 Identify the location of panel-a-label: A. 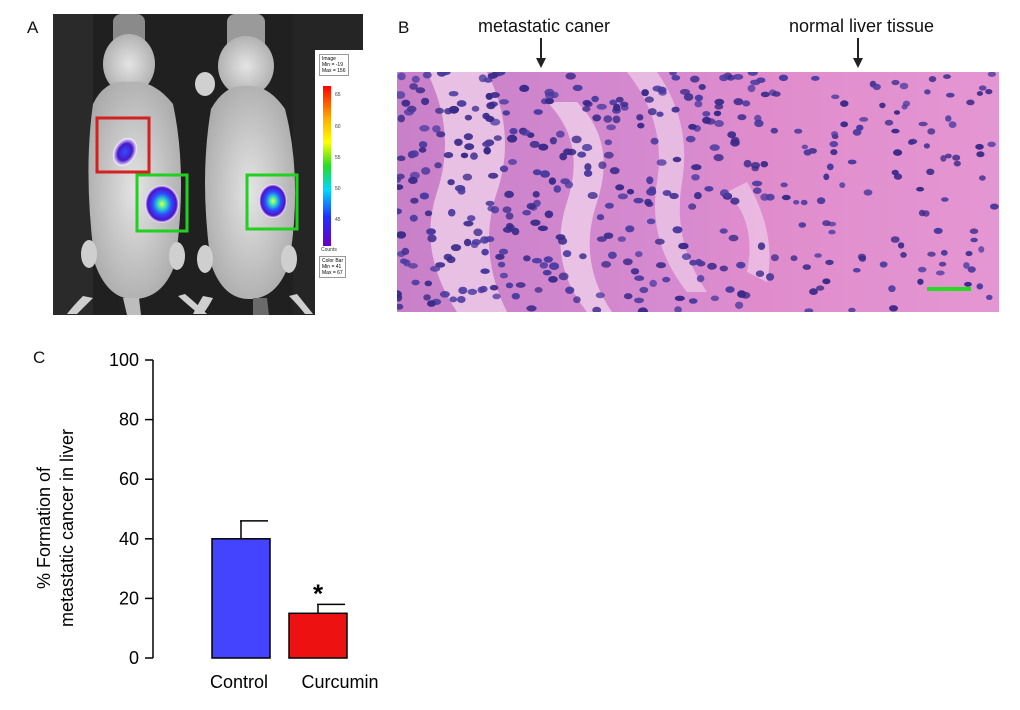
(33, 27).